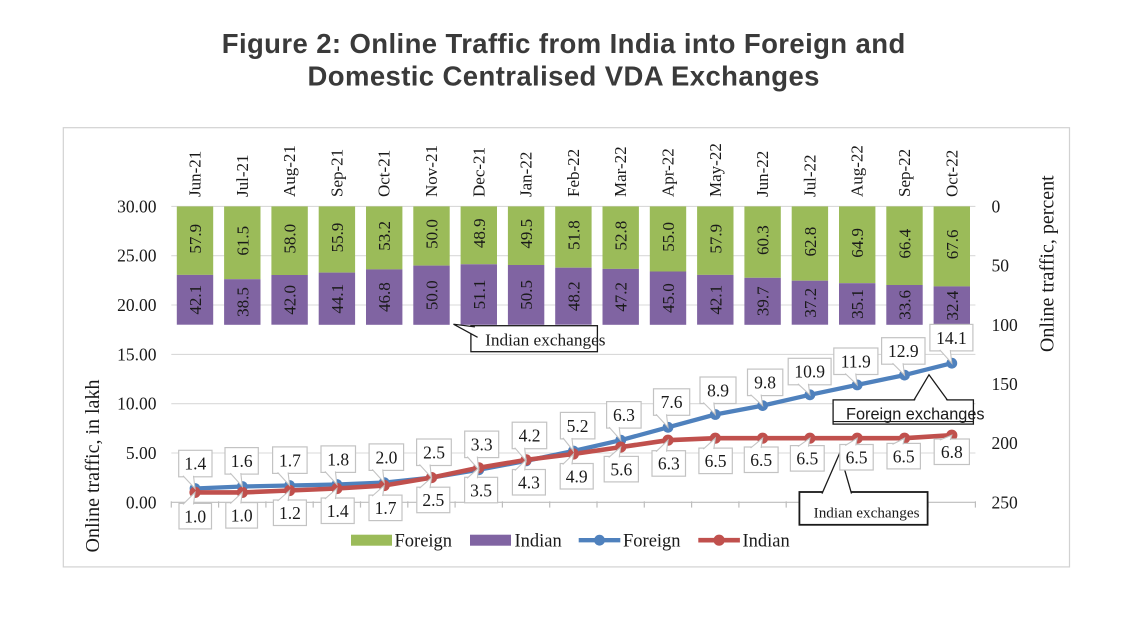 The height and width of the screenshot is (636, 1129). What do you see at coordinates (1048, 263) in the screenshot?
I see `svg-text: Online traffic, percent` at bounding box center [1048, 263].